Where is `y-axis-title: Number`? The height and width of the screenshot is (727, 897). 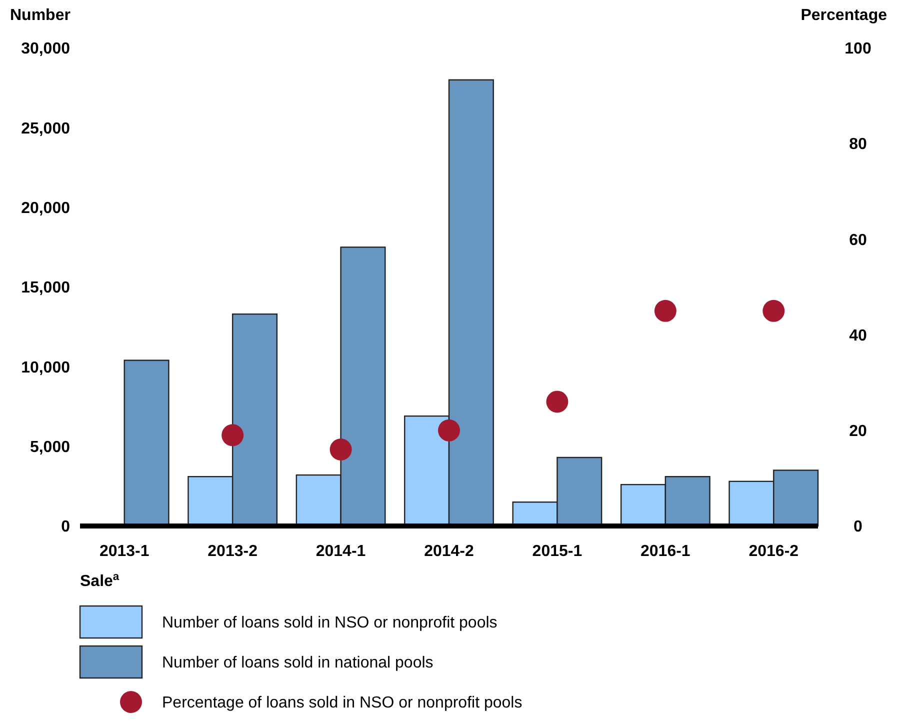 y-axis-title: Number is located at coordinates (40, 15).